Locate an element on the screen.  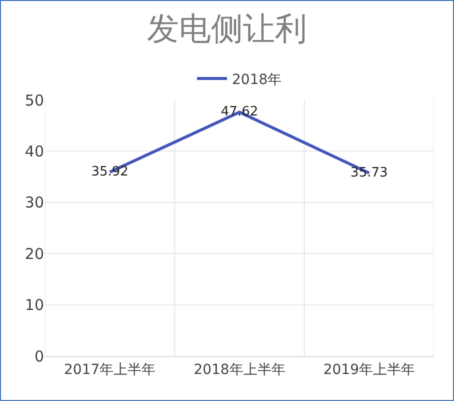
data-label: 35.92 is located at coordinates (109, 172).